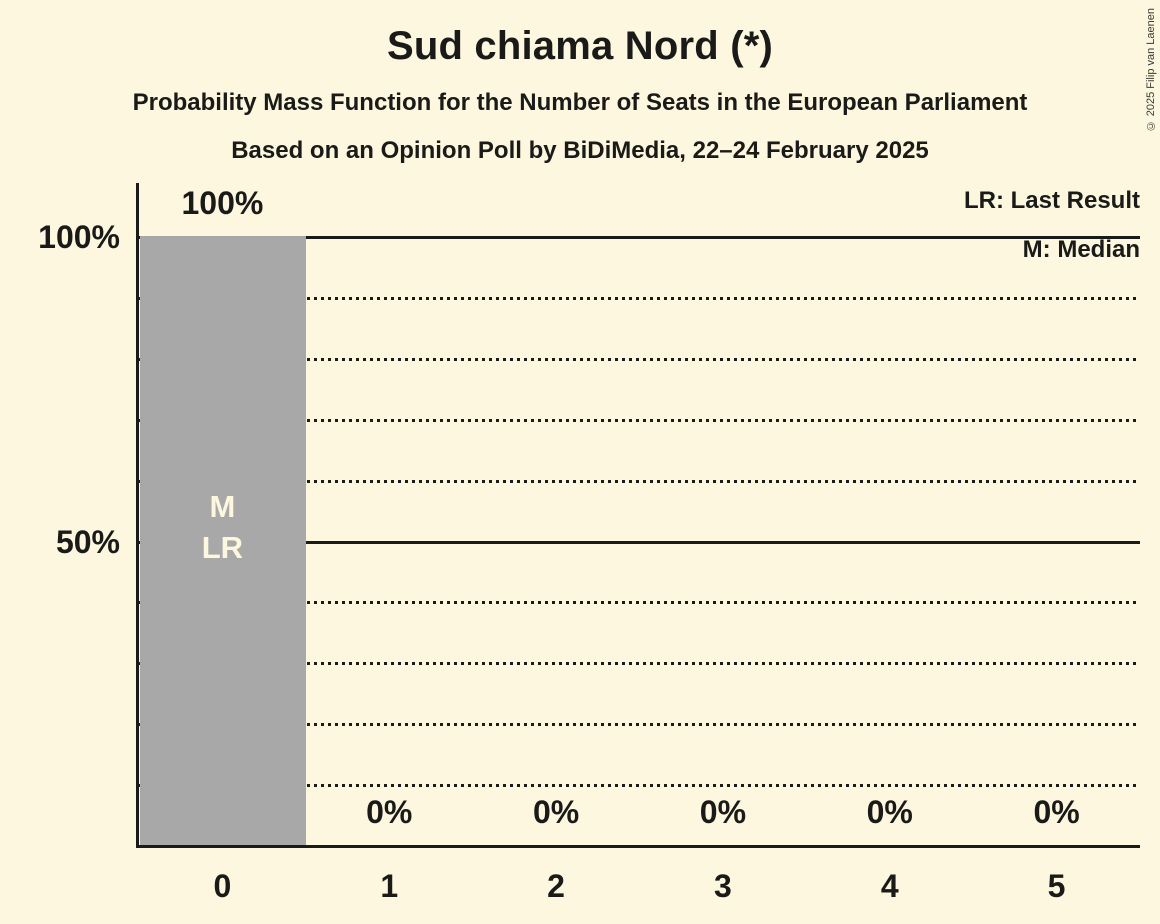  I want to click on x-tick-label-4: 4, so click(889, 886).